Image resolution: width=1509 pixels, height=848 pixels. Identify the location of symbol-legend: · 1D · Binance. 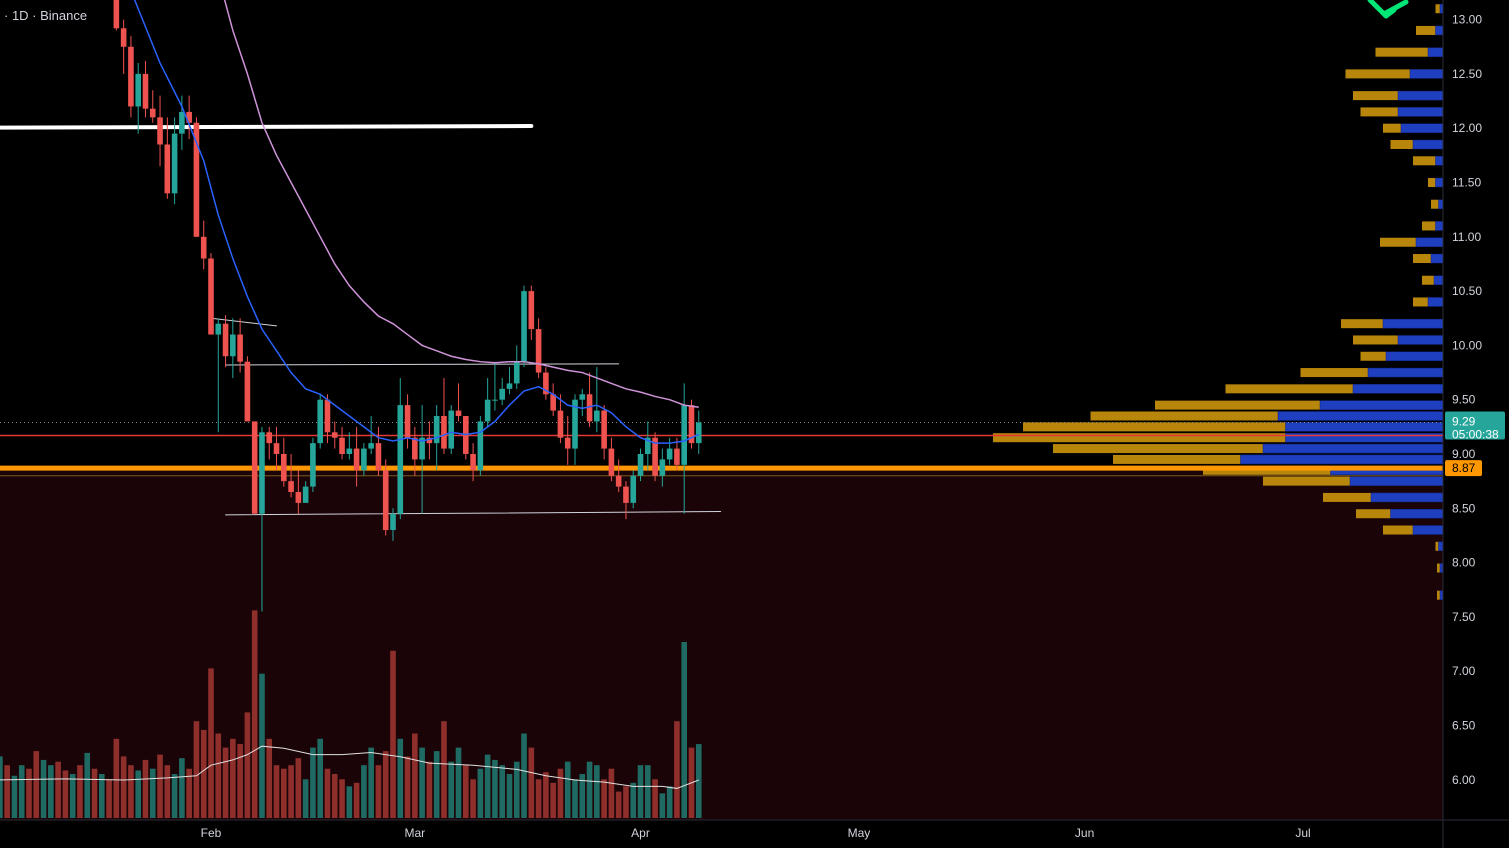
(46, 15).